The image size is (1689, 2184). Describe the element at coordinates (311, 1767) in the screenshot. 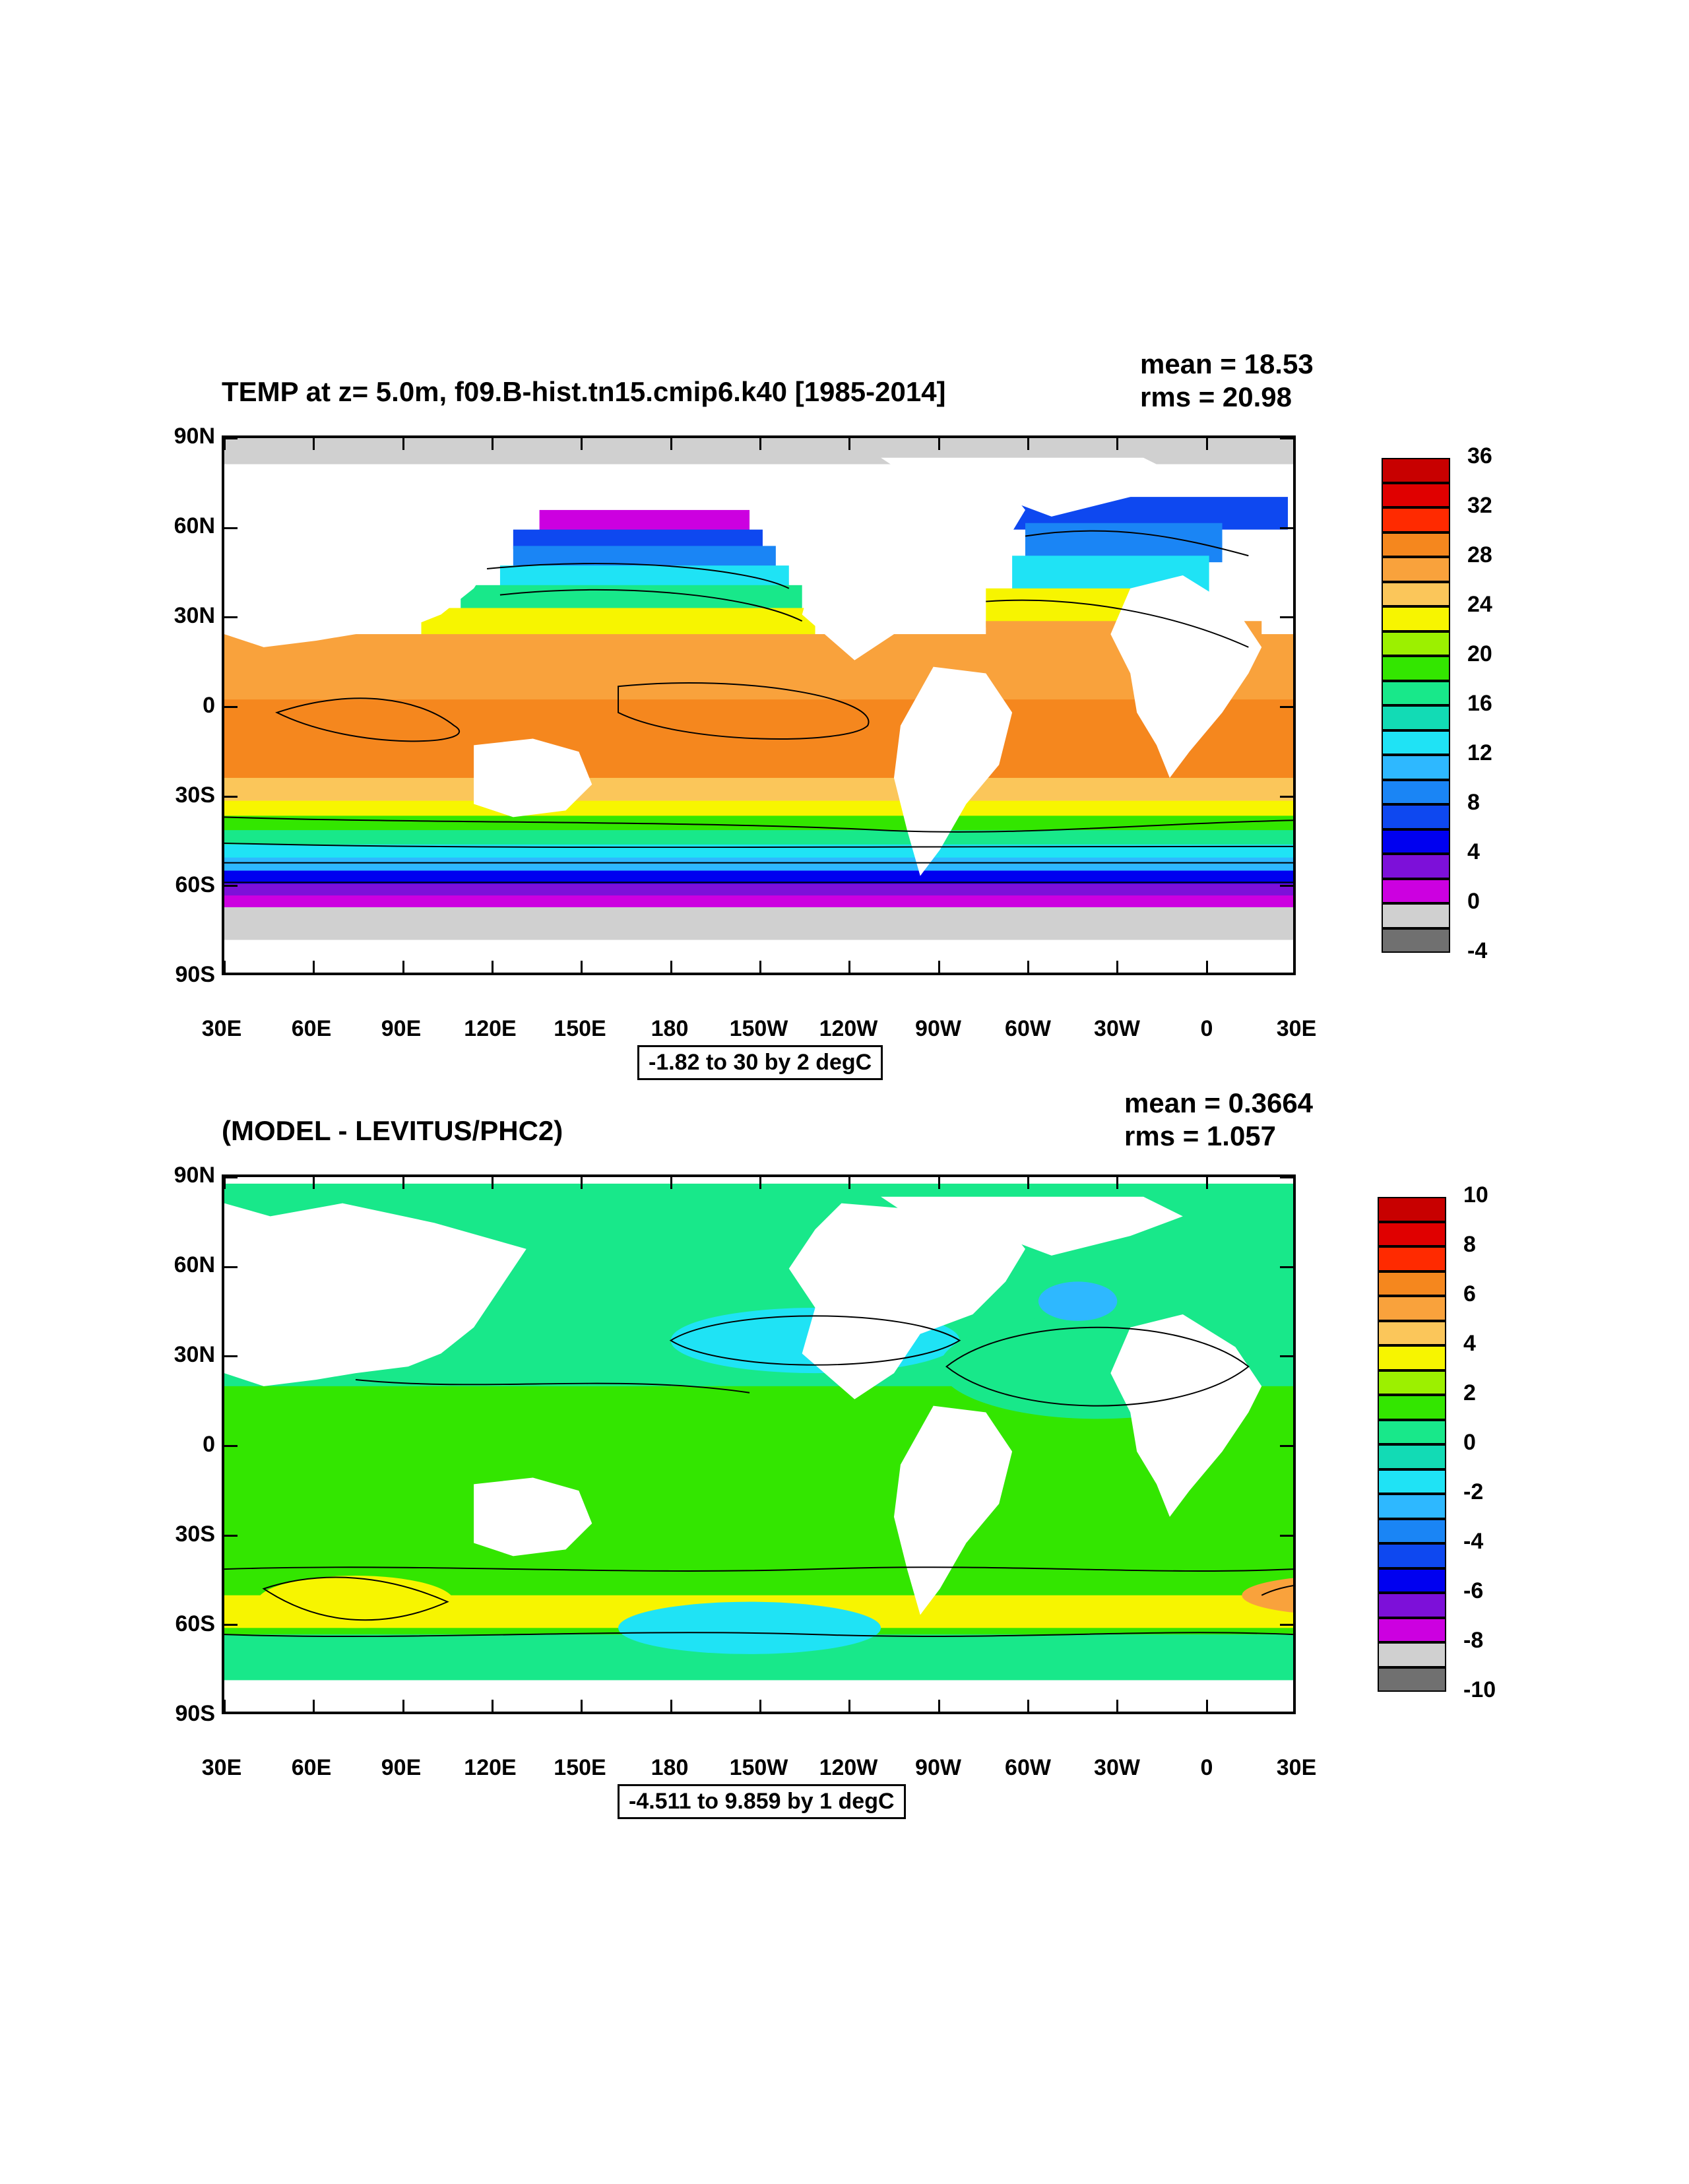

I see `panel2-xlabel-60e: 60E` at that location.